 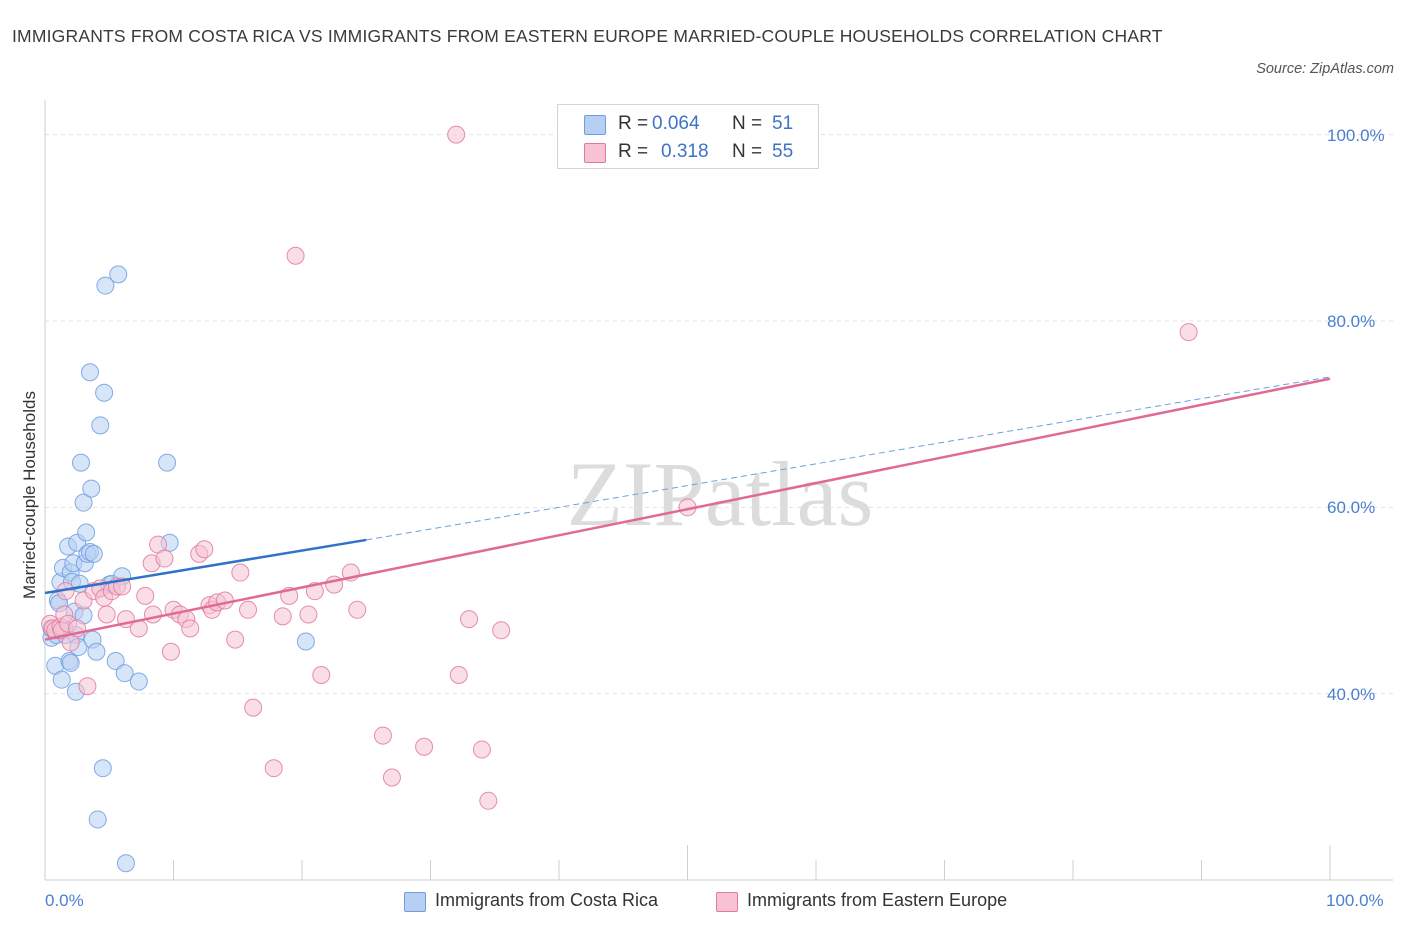 What do you see at coordinates (64, 900) in the screenshot?
I see `x-tick-label-min: 0.0%` at bounding box center [64, 900].